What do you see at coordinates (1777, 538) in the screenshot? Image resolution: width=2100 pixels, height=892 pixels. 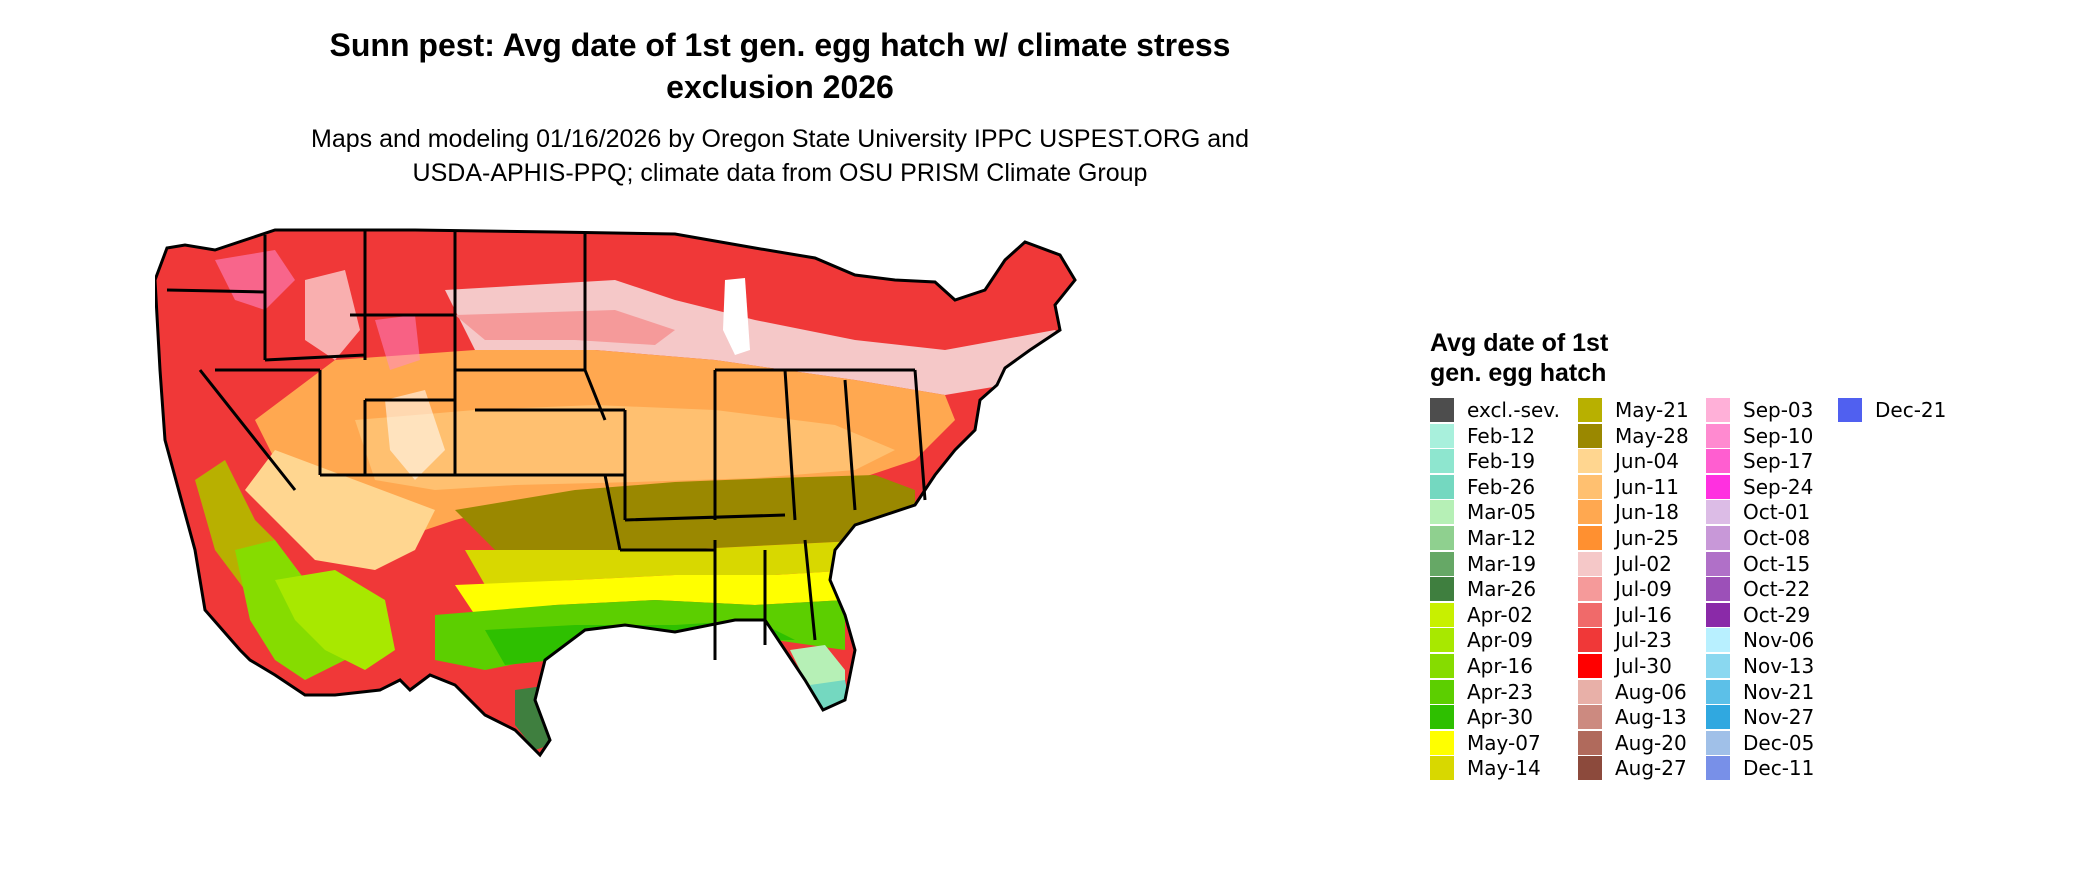 I see `legend-label: Oct-08` at bounding box center [1777, 538].